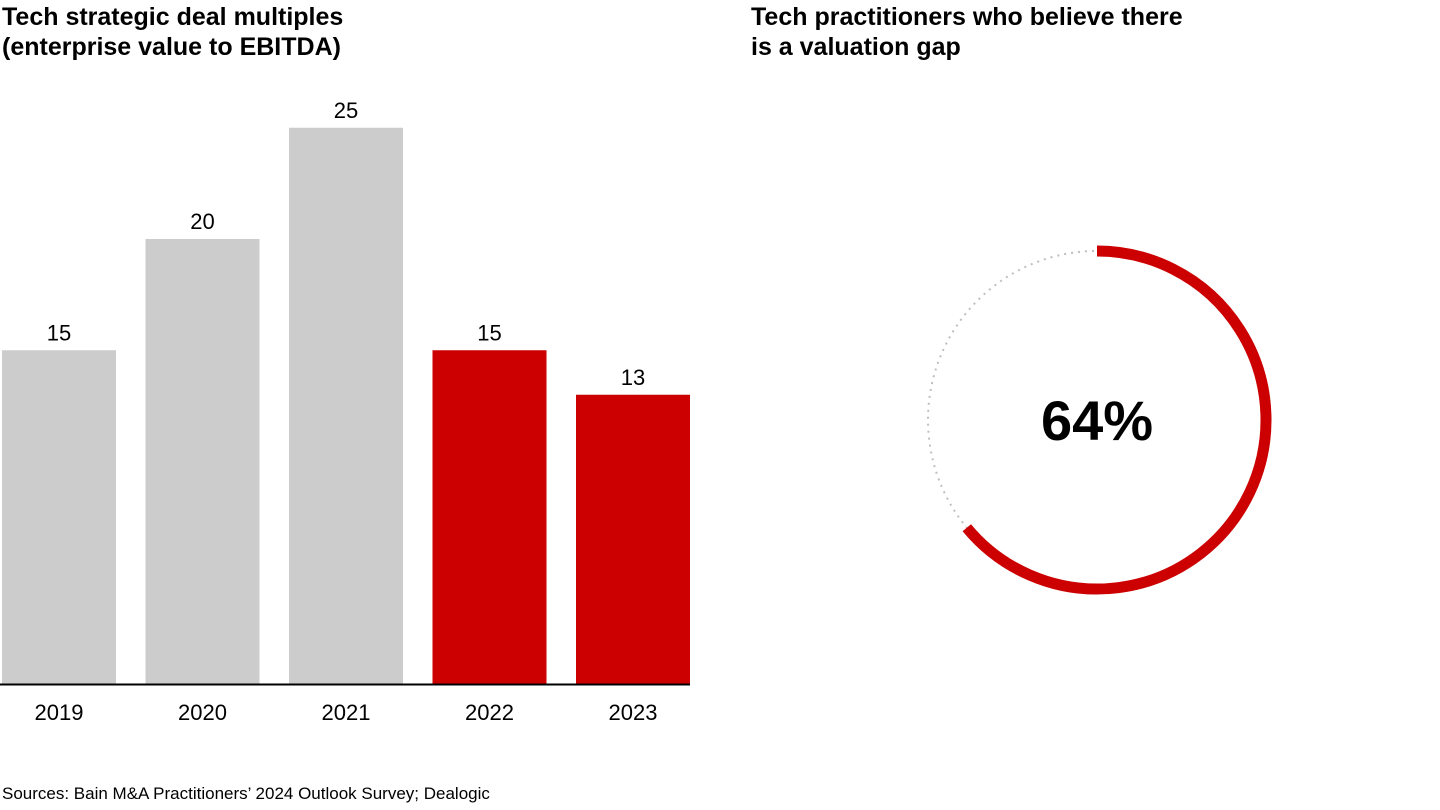  Describe the element at coordinates (59, 712) in the screenshot. I see `x-tick-label-2019: 2019` at that location.